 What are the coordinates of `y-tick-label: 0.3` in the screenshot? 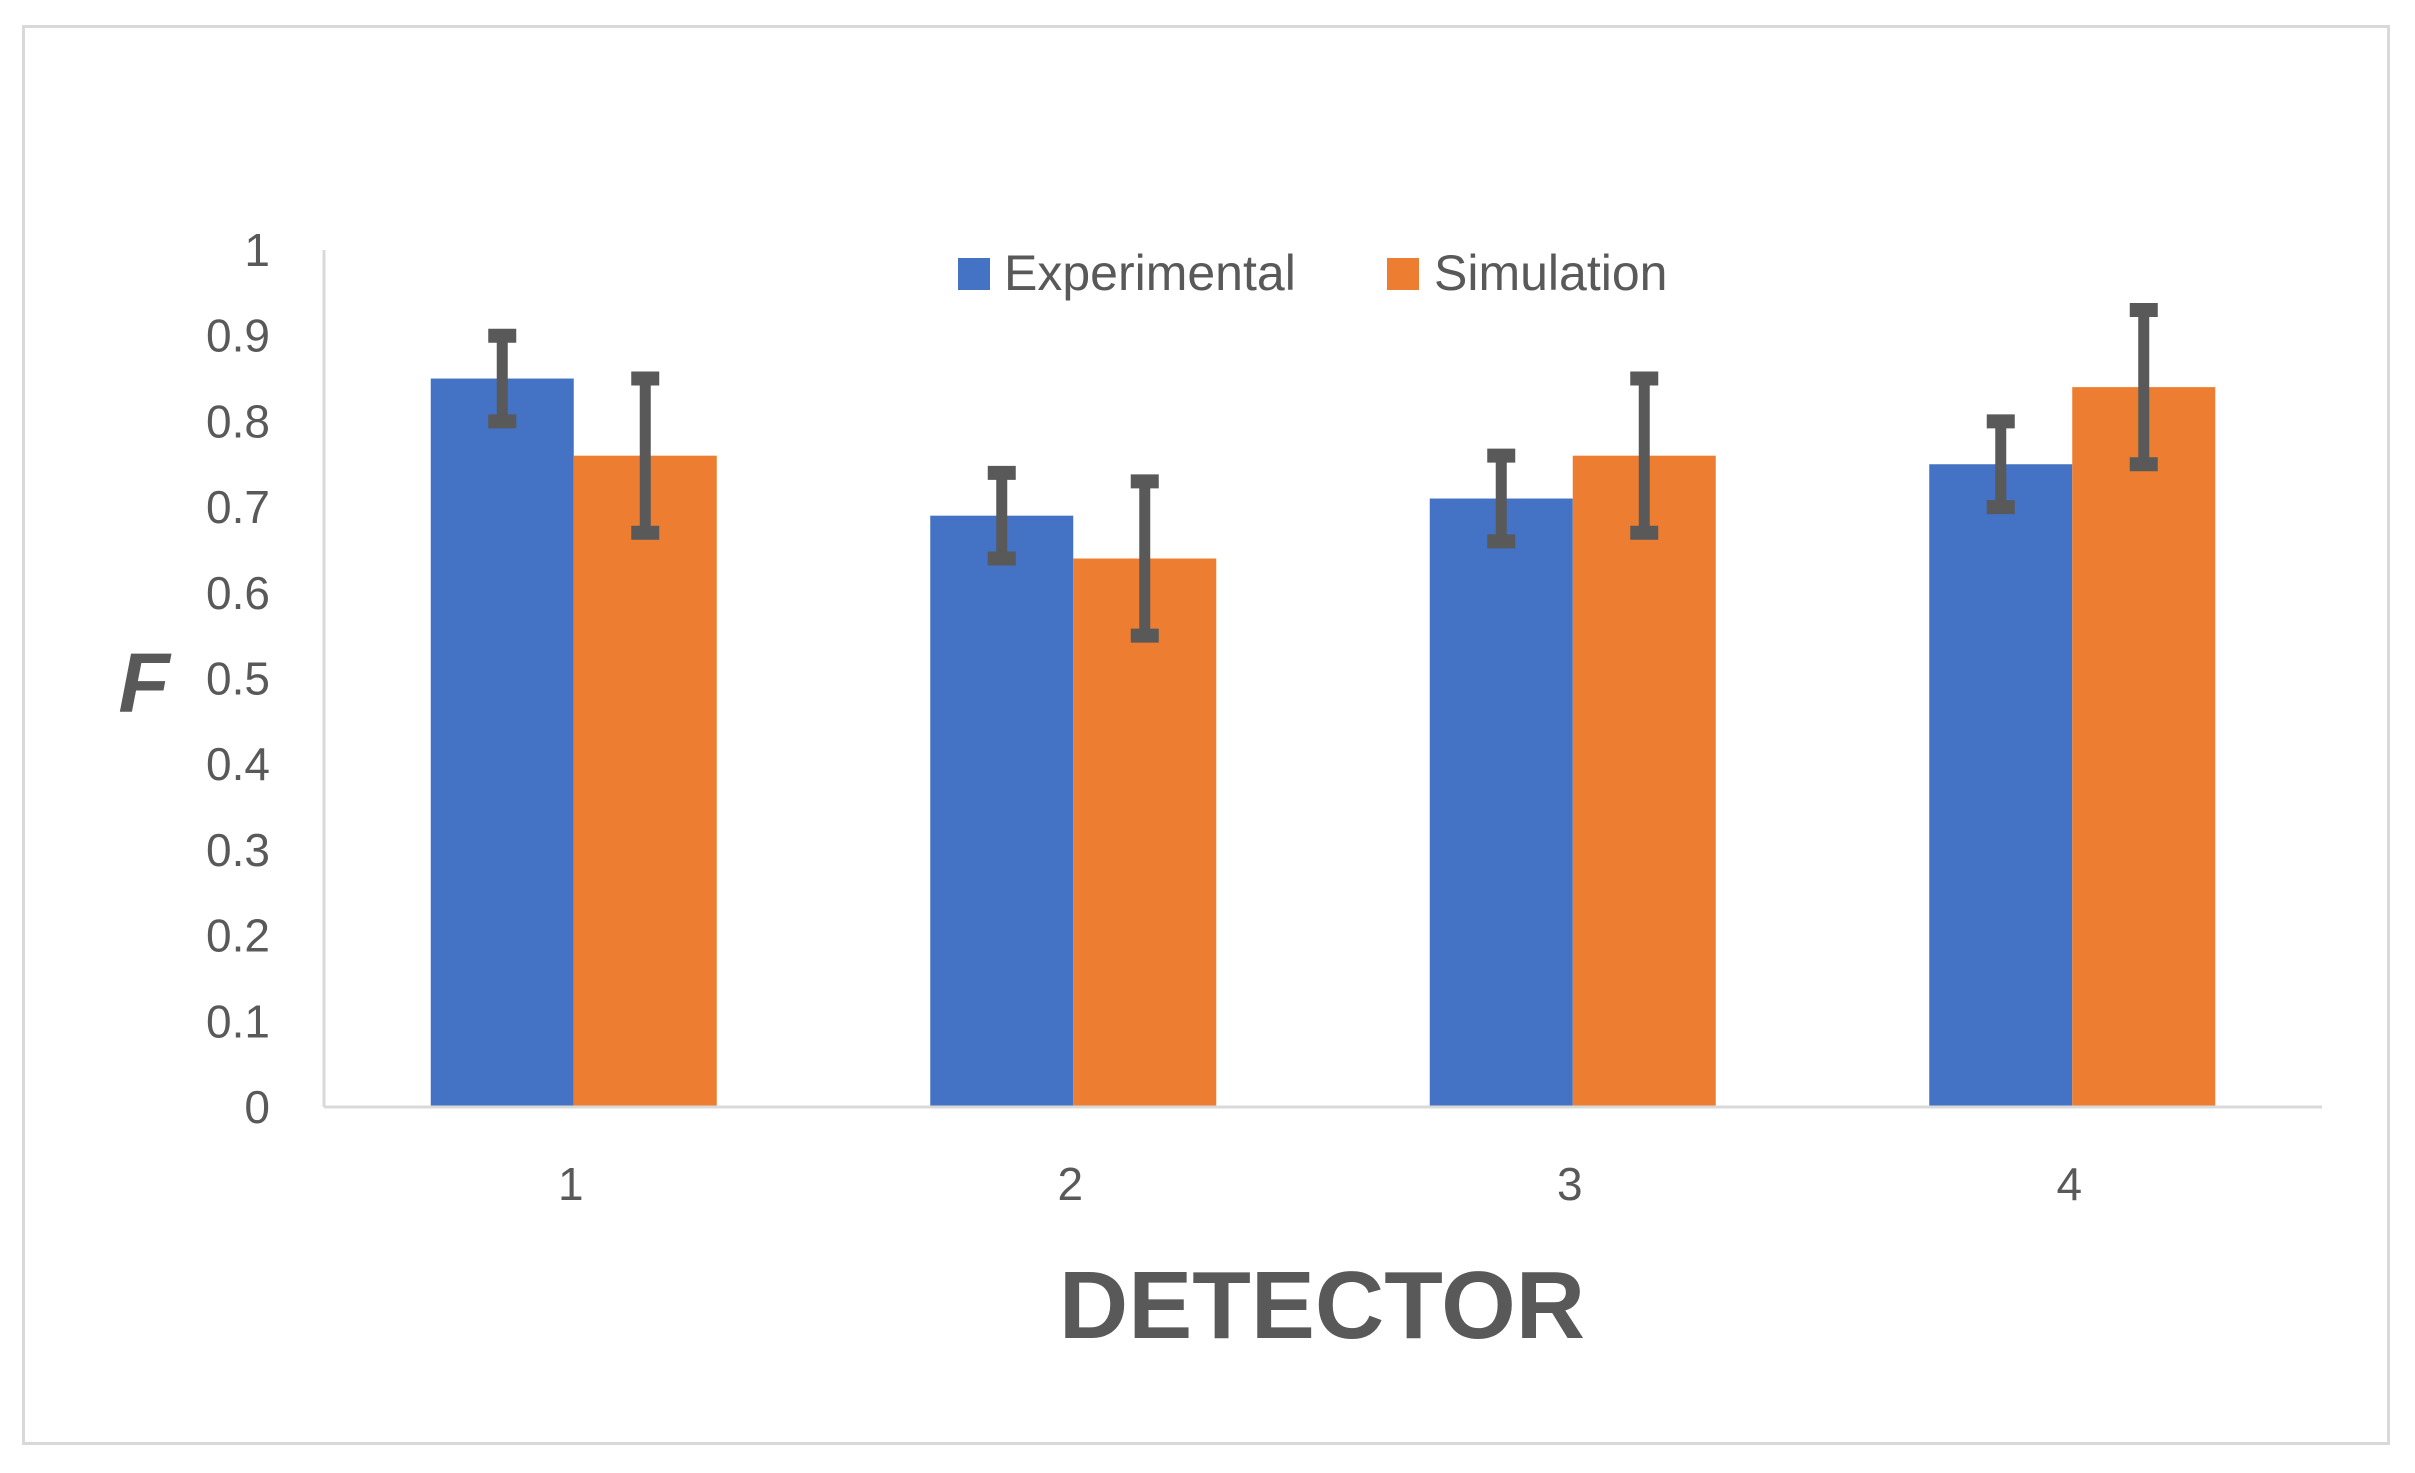 It's located at (238, 850).